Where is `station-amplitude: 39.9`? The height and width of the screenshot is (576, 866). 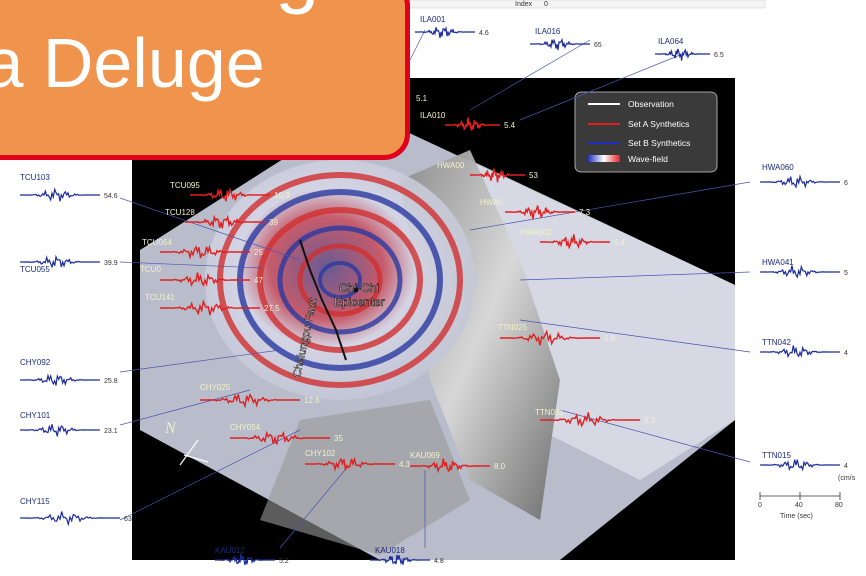 station-amplitude: 39.9 is located at coordinates (111, 263).